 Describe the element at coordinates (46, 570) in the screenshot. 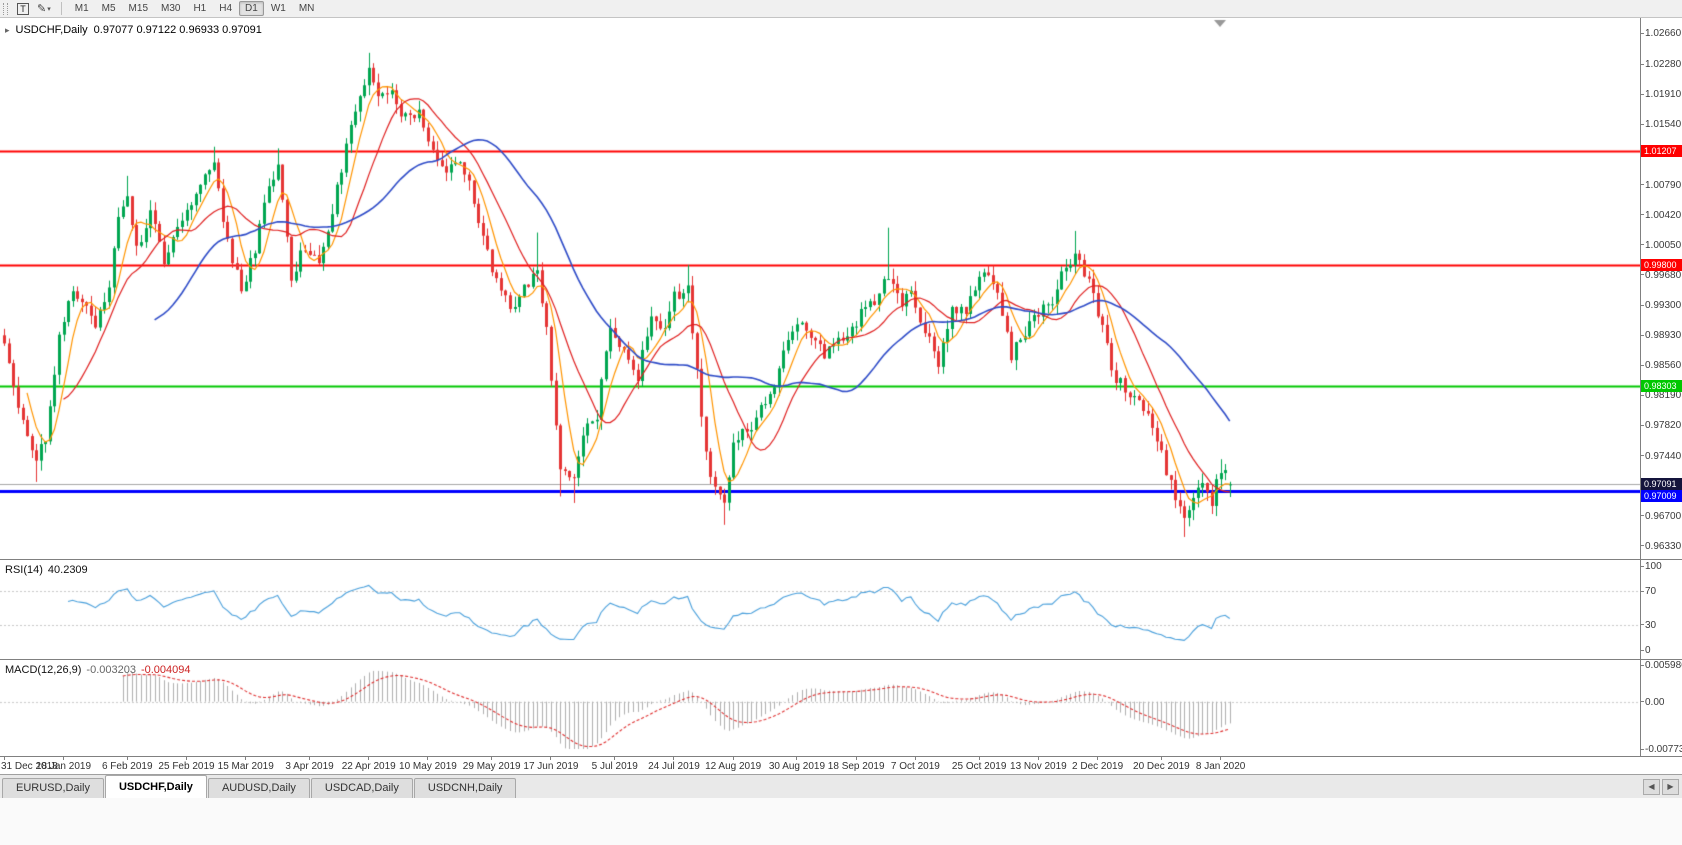

I see `rsi-indicator-label: RSI(14) 40.2309` at that location.